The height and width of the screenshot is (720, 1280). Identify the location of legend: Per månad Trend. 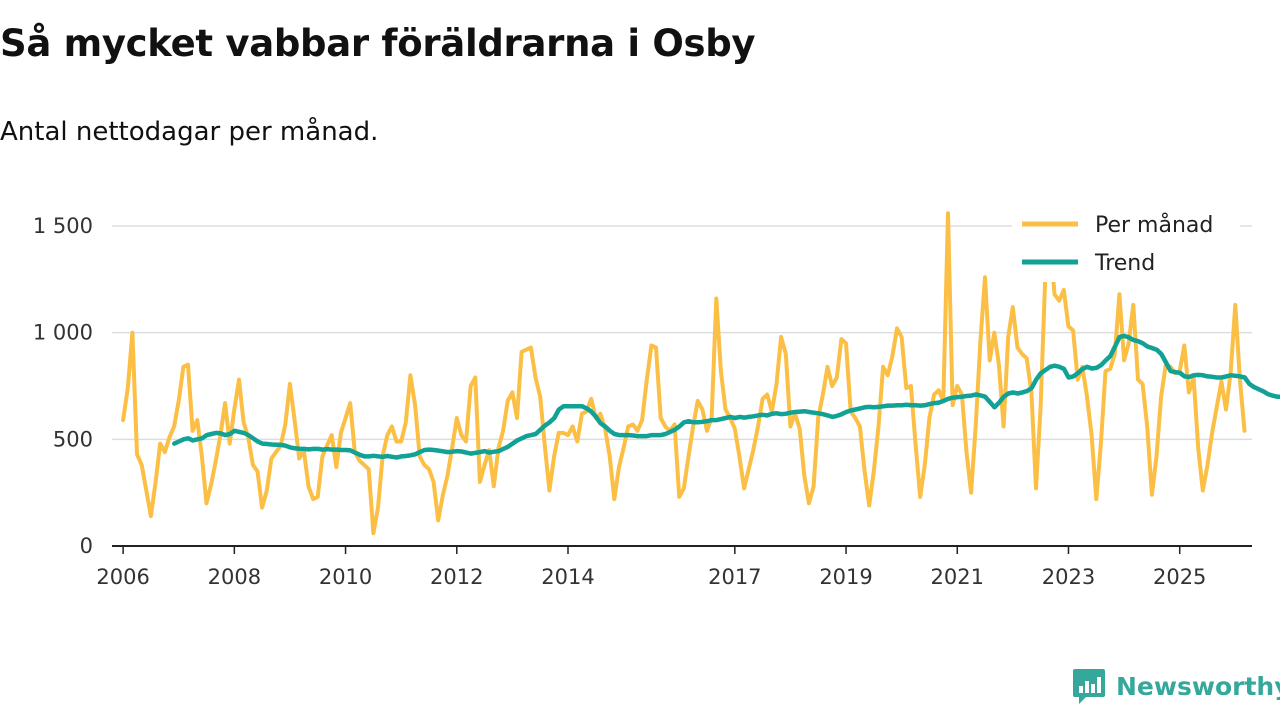
(1126, 243).